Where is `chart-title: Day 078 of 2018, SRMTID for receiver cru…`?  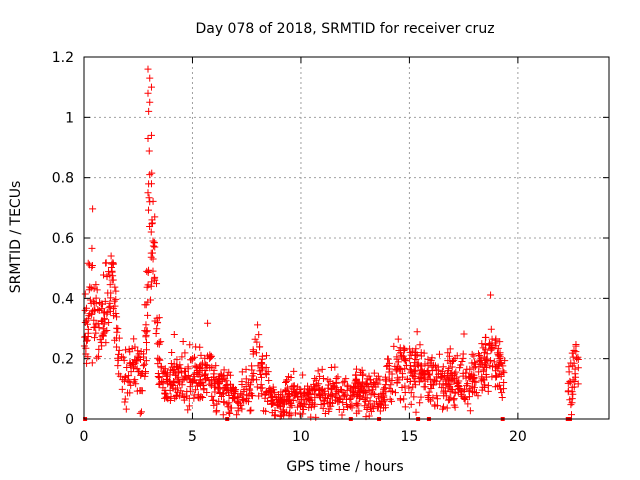
chart-title: Day 078 of 2018, SRMTID for receiver cru… is located at coordinates (344, 29).